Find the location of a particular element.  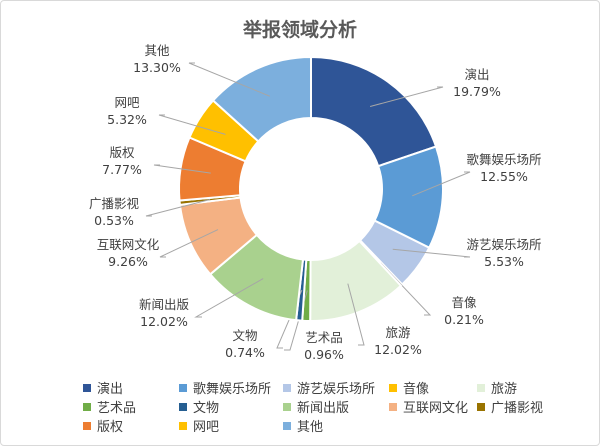

legend-label: 广播影视 is located at coordinates (517, 408).